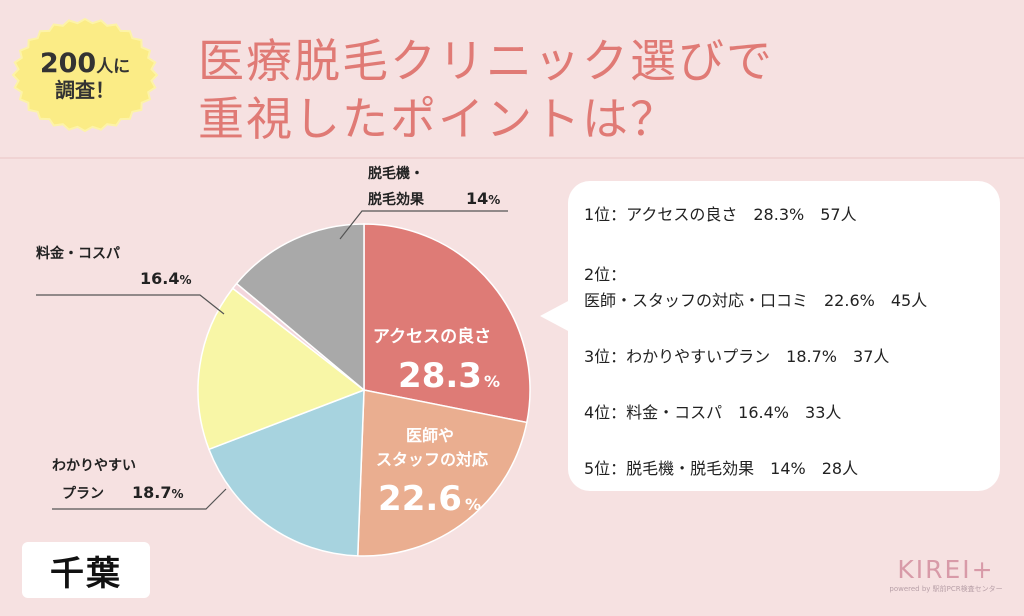  Describe the element at coordinates (737, 356) in the screenshot. I see `rank-3: 3位：わかりやすいプラン 18.7% 37人` at that location.